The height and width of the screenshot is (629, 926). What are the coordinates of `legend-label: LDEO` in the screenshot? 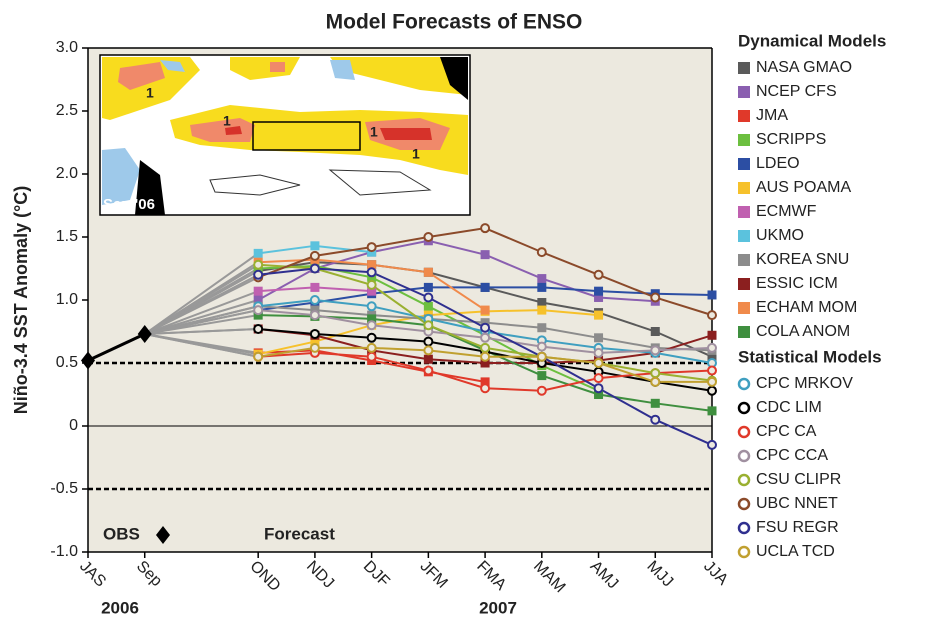 It's located at (778, 163).